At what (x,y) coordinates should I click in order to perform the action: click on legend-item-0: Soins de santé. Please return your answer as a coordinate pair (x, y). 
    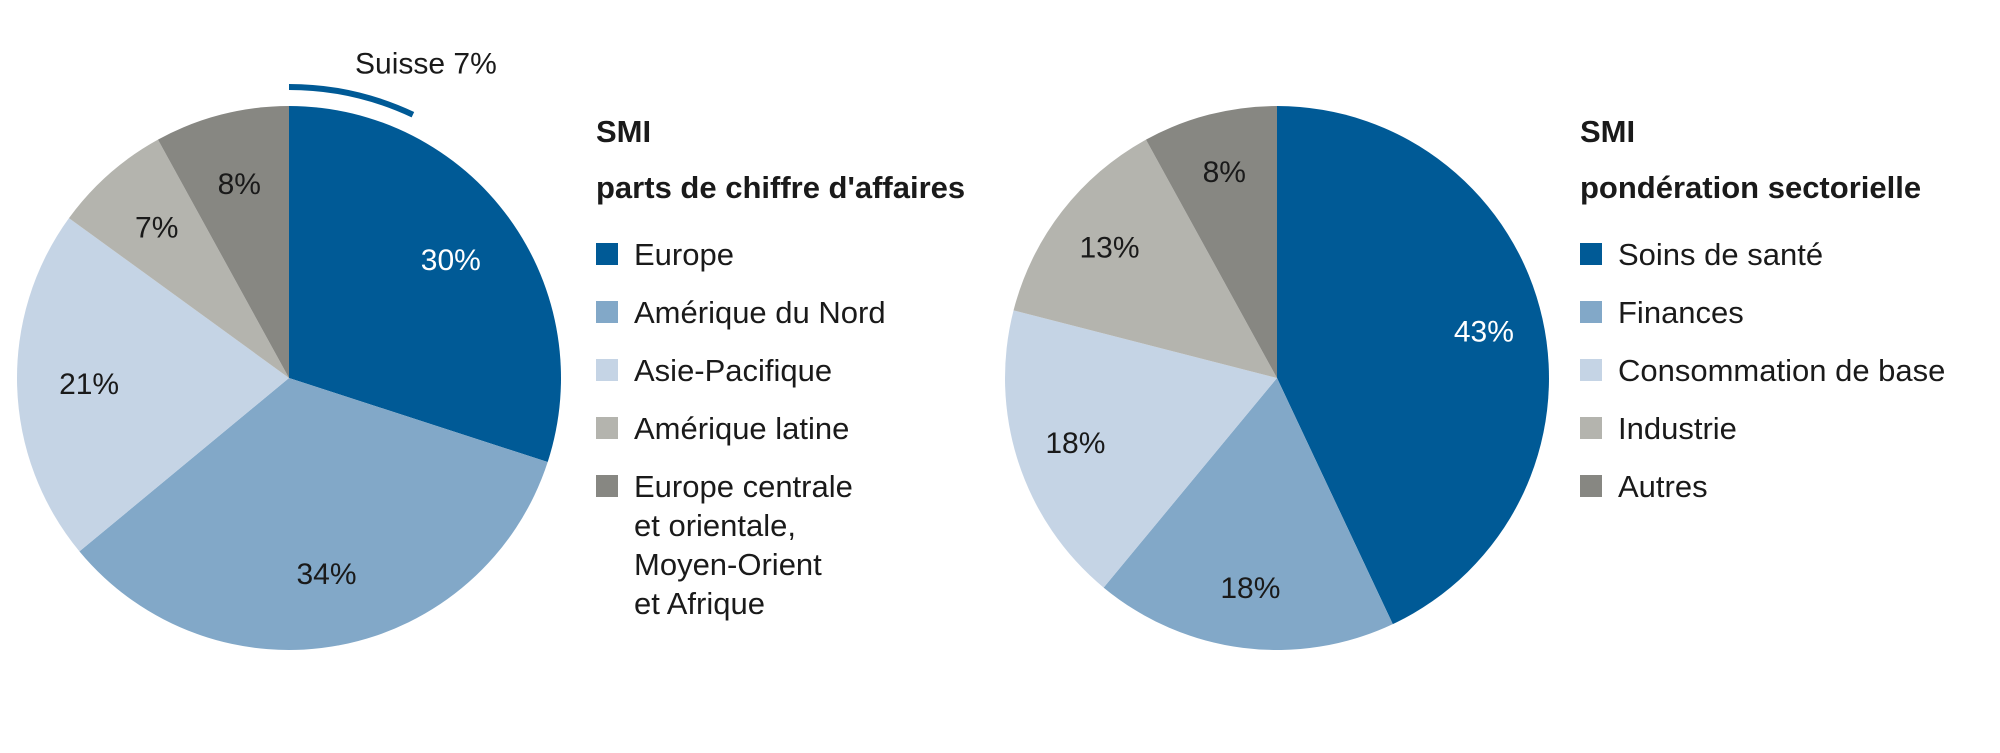
    Looking at the image, I should click on (1762, 254).